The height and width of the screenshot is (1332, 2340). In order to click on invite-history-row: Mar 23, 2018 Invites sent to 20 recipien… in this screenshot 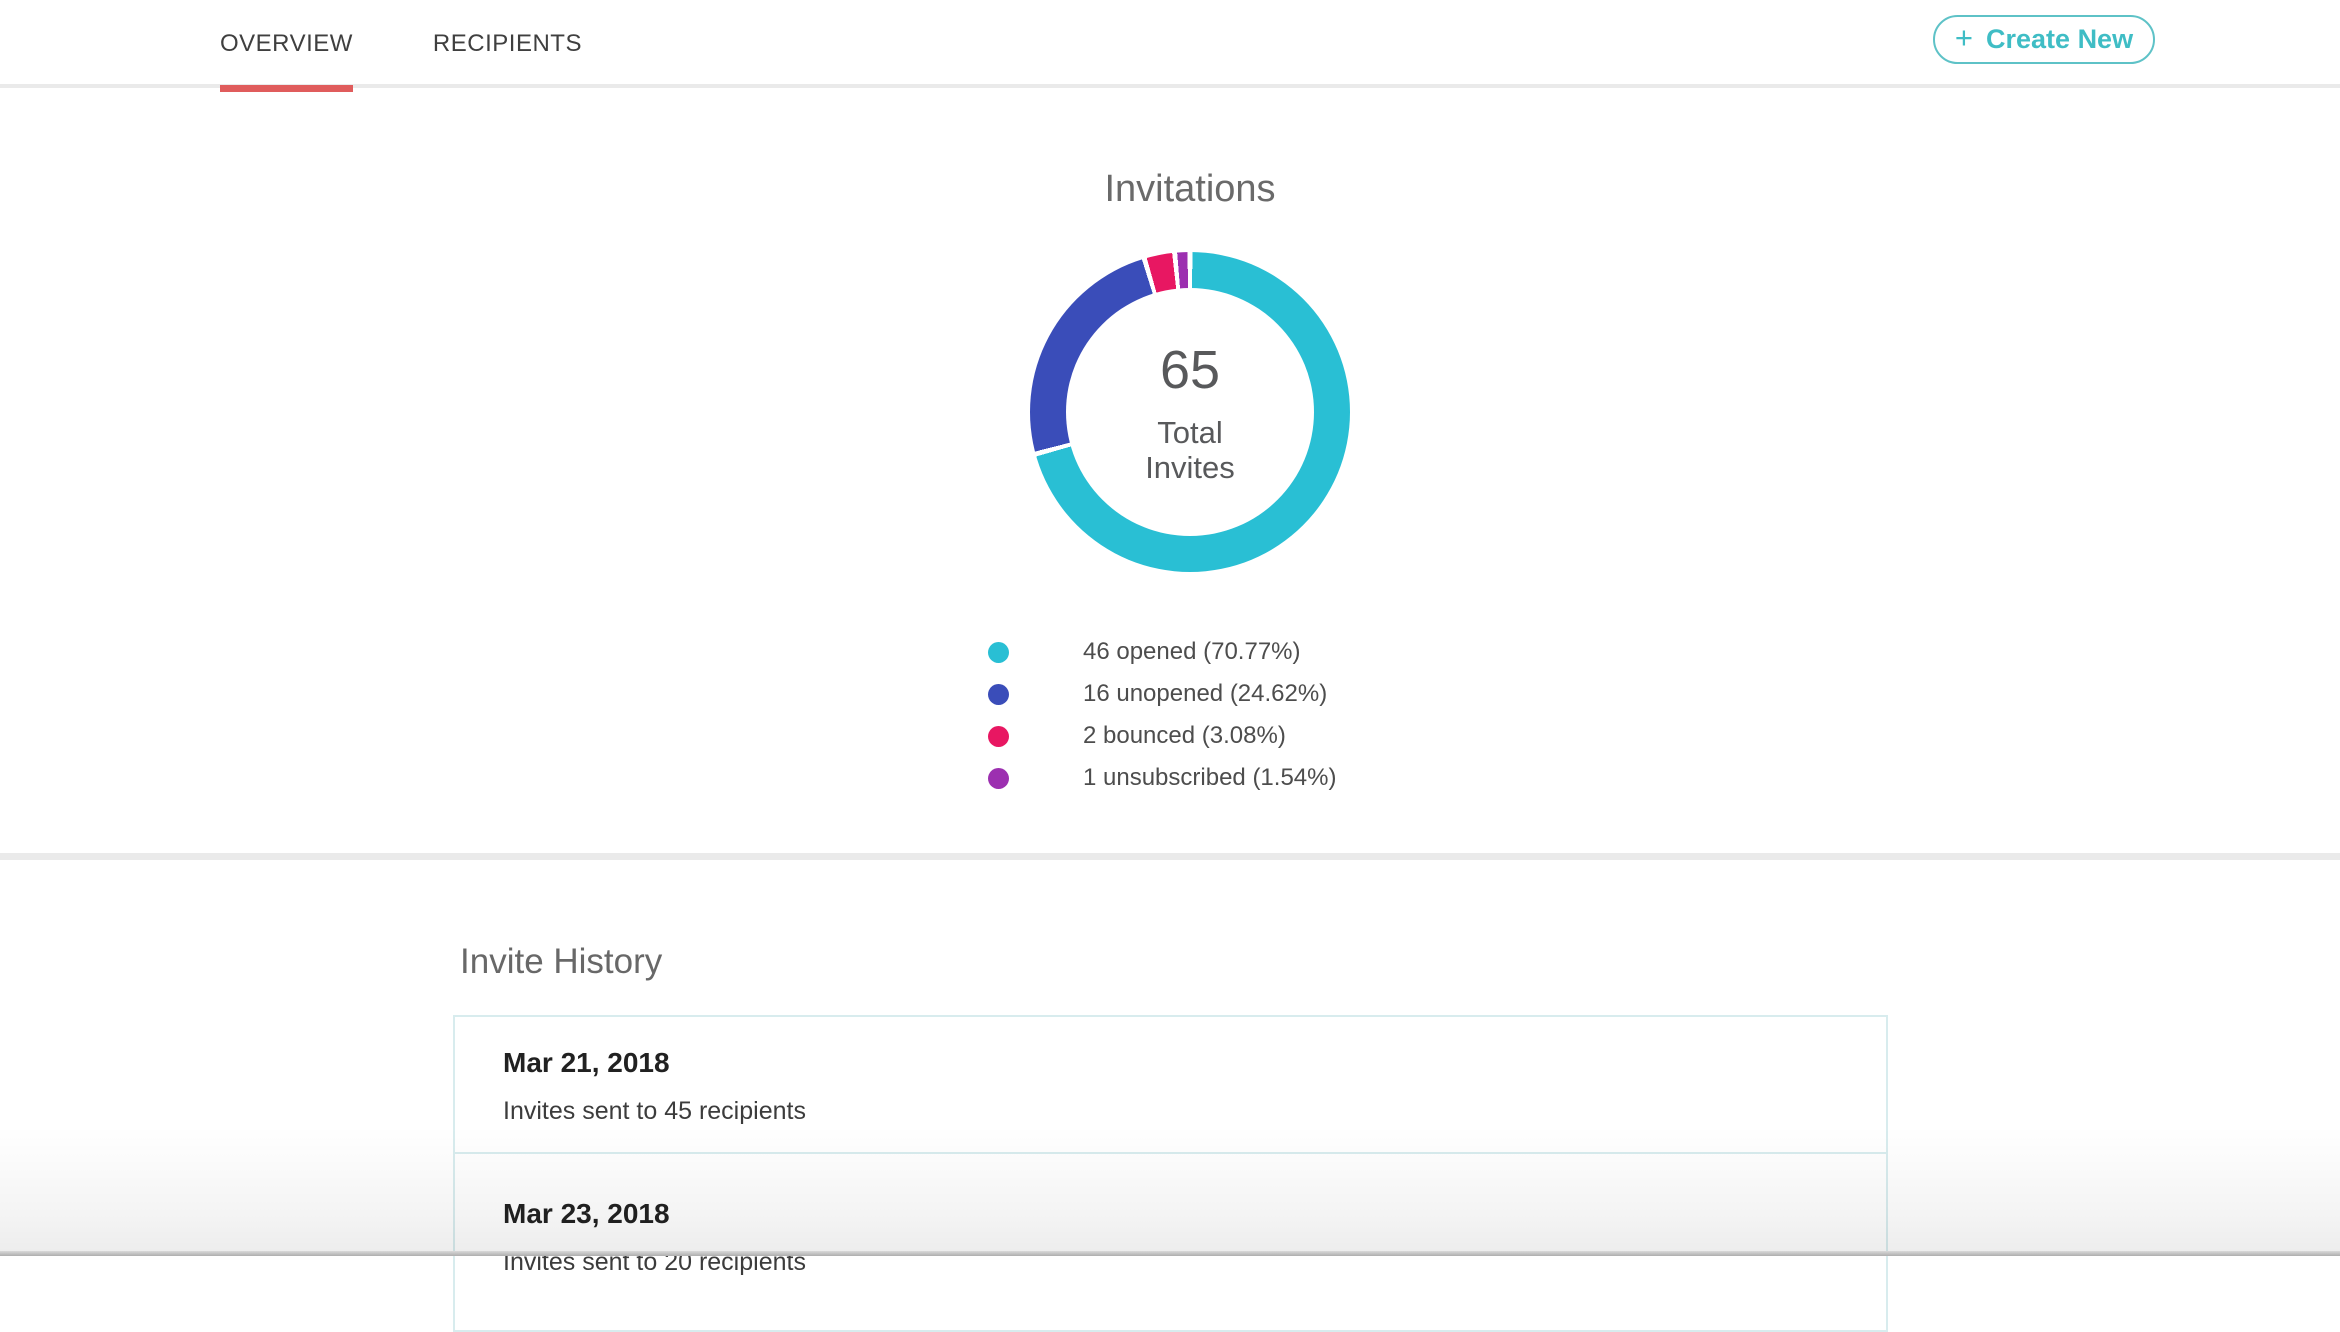, I will do `click(1170, 1242)`.